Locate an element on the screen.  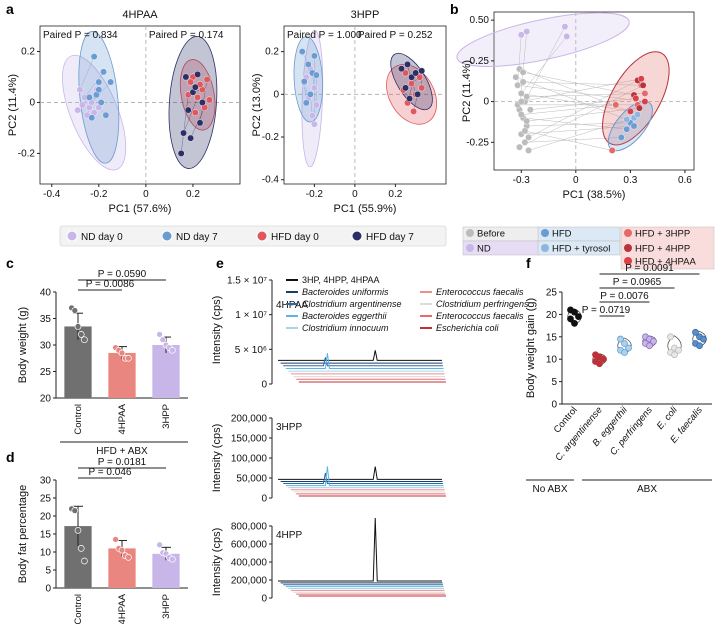
x-tick-label: -0.2 is located at coordinates (99, 194).